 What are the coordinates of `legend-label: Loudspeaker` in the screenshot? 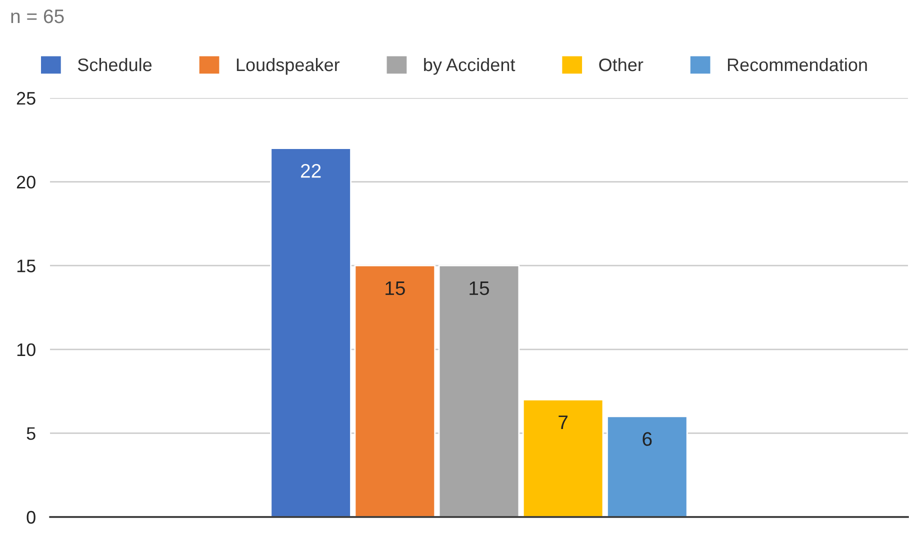 It's located at (288, 66).